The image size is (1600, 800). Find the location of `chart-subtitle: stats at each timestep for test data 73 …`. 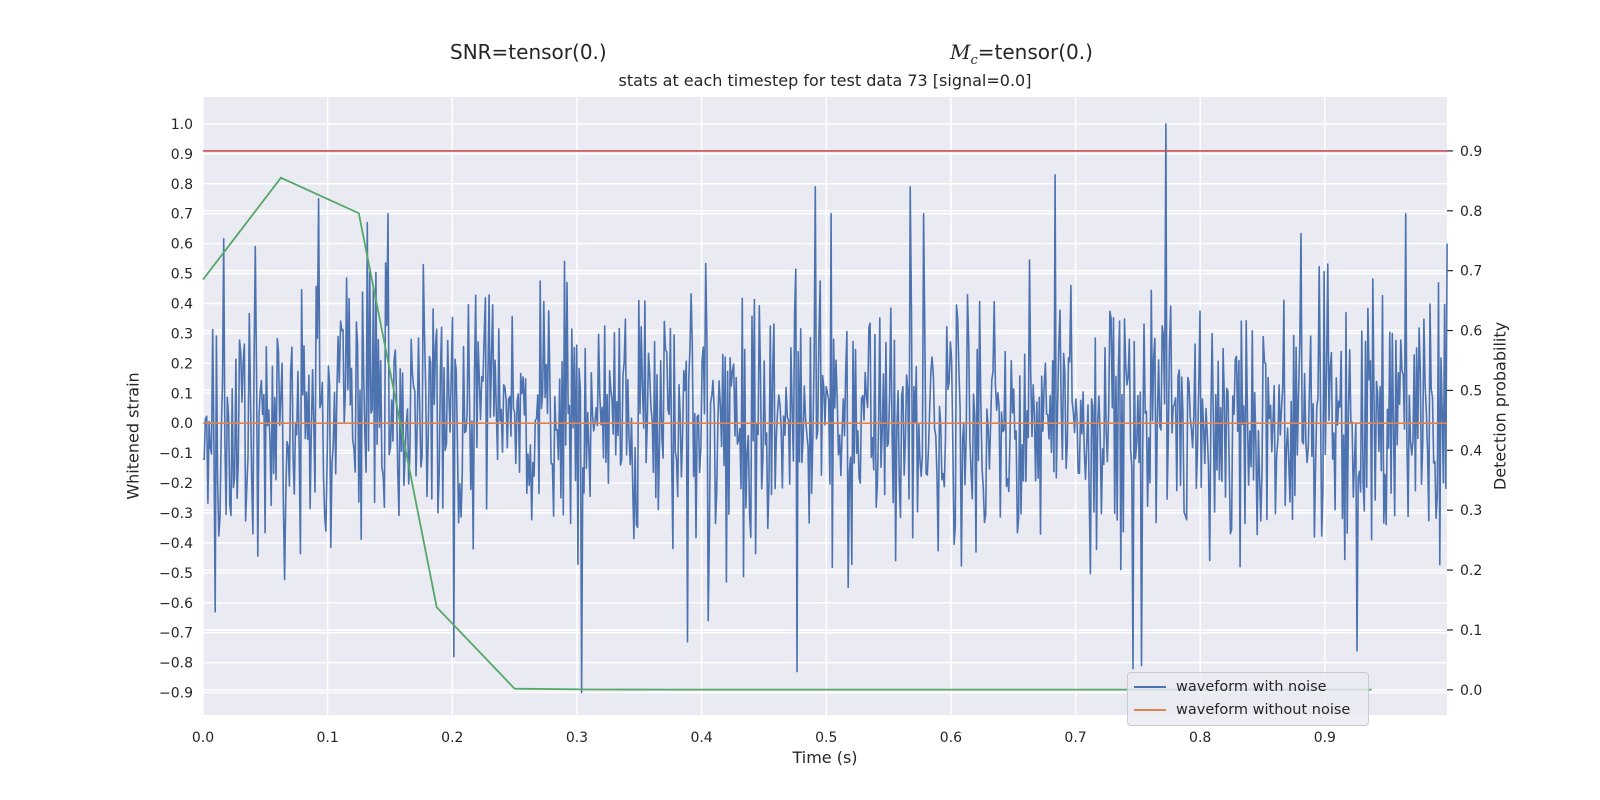

chart-subtitle: stats at each timestep for test data 73 … is located at coordinates (825, 80).